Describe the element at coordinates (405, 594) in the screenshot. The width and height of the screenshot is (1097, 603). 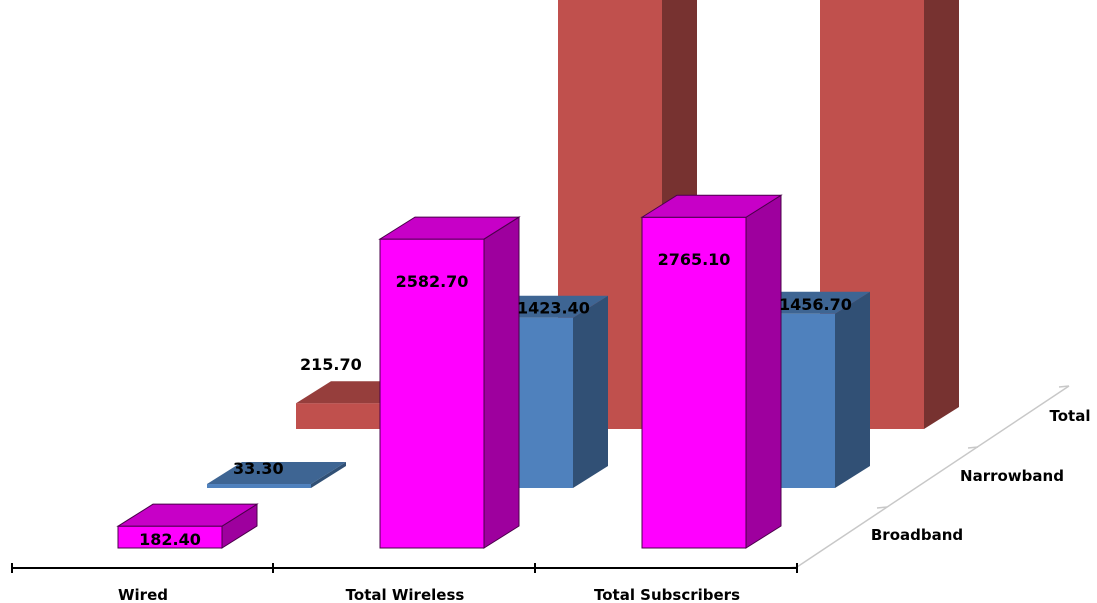
I see `category-label-total-wireless: Total Wireless` at that location.